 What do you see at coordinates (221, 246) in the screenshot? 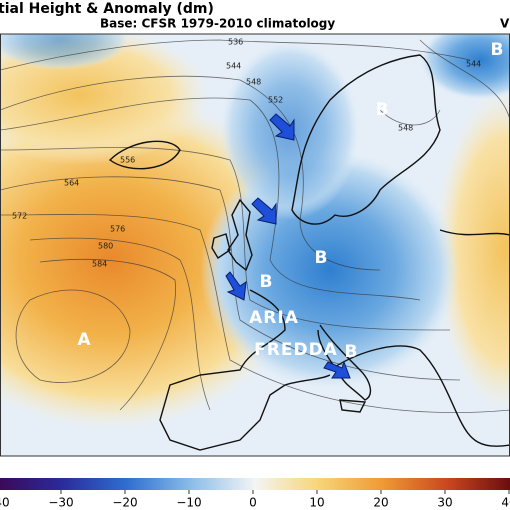
I see `ireland` at bounding box center [221, 246].